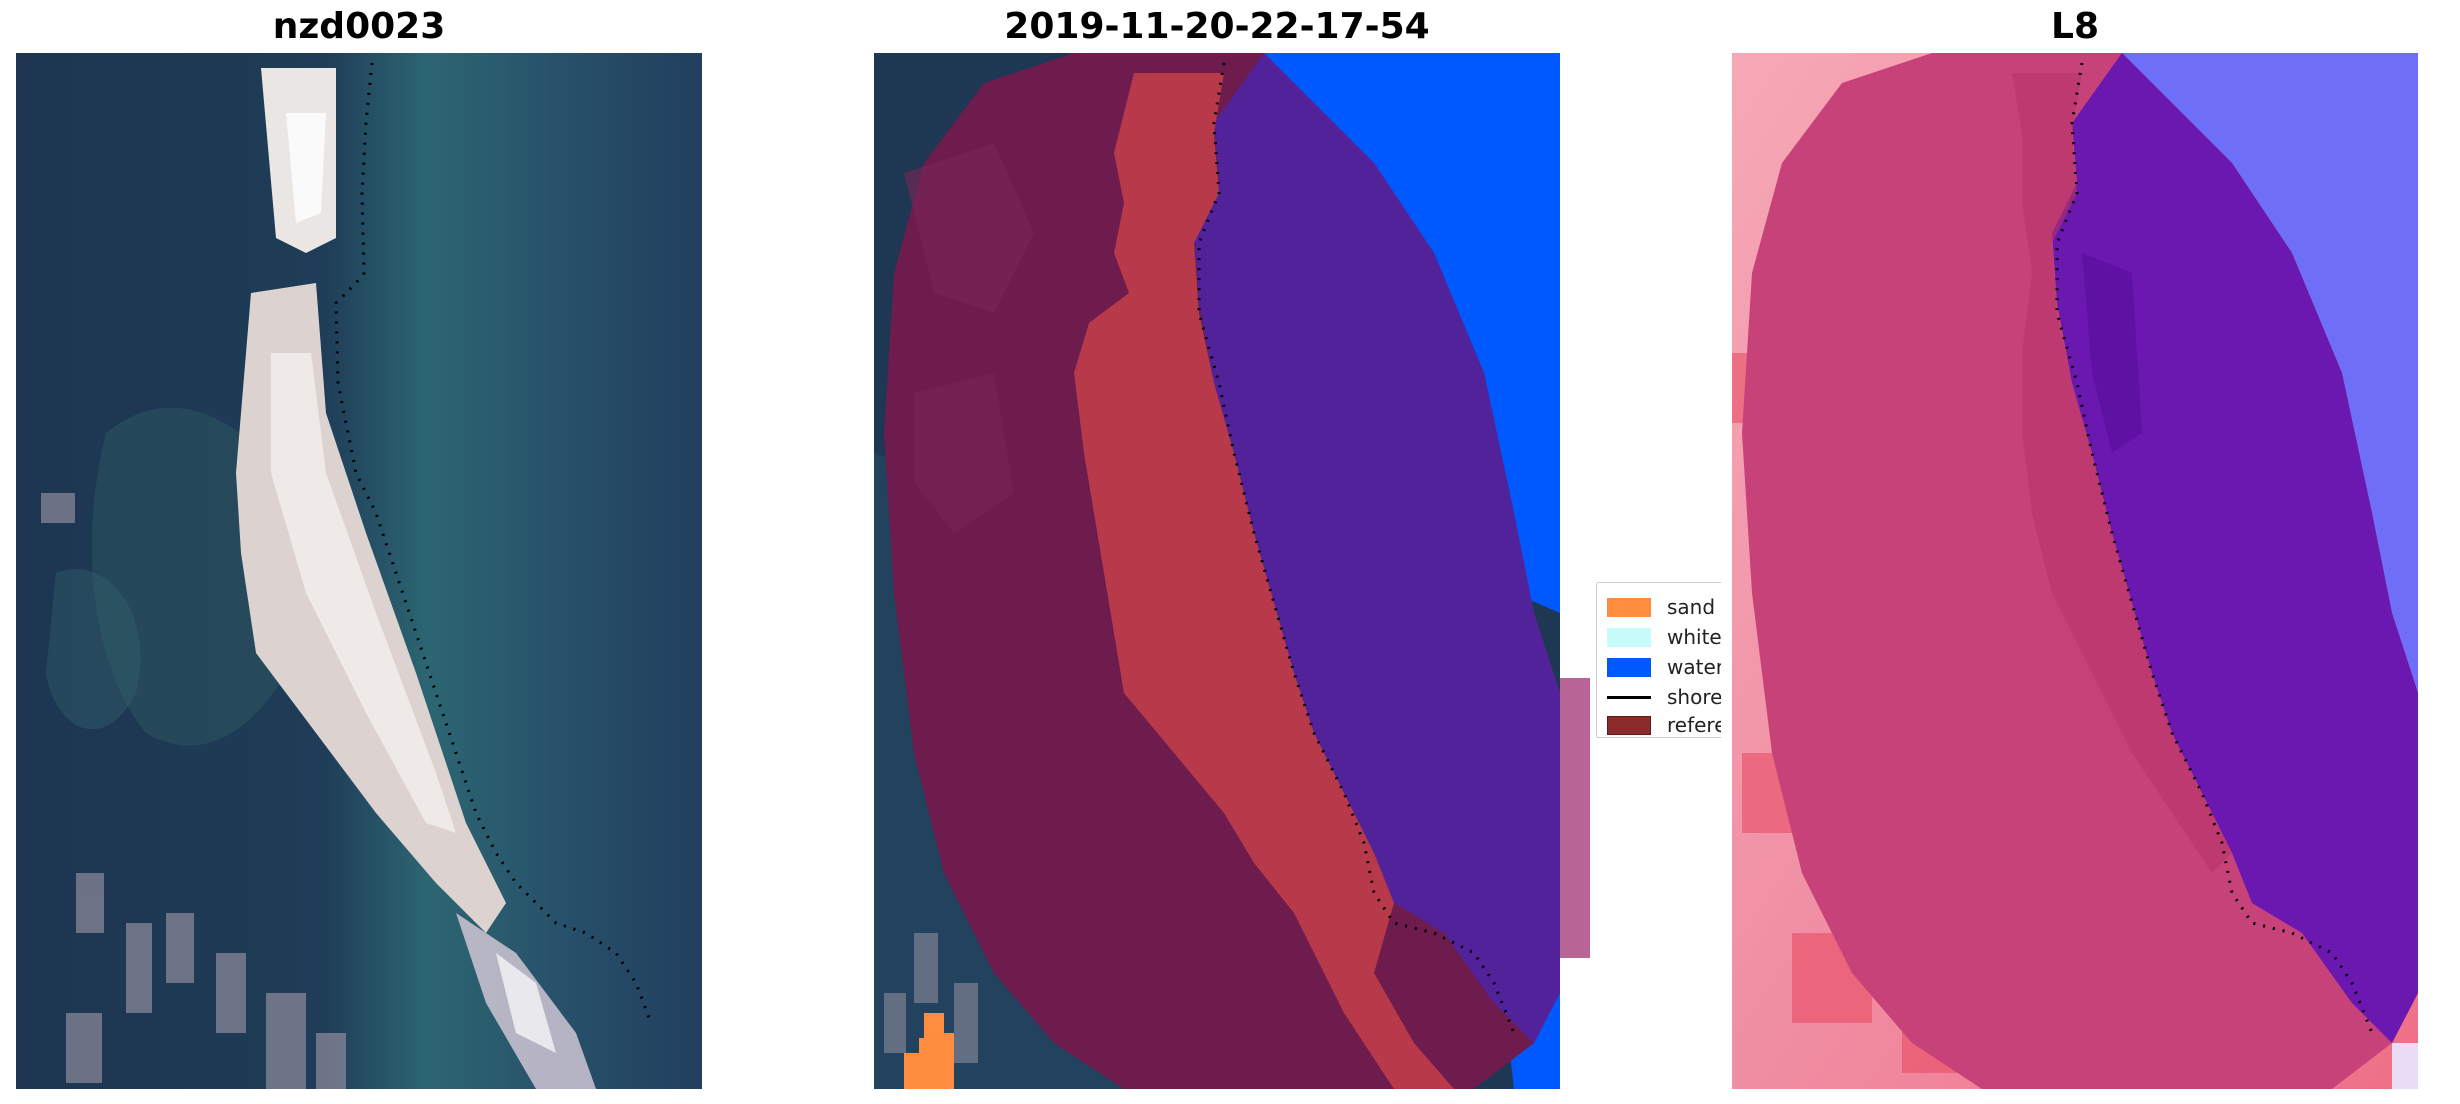 This screenshot has width=2460, height=1104. I want to click on legend-item-sand: sand, so click(1661, 607).